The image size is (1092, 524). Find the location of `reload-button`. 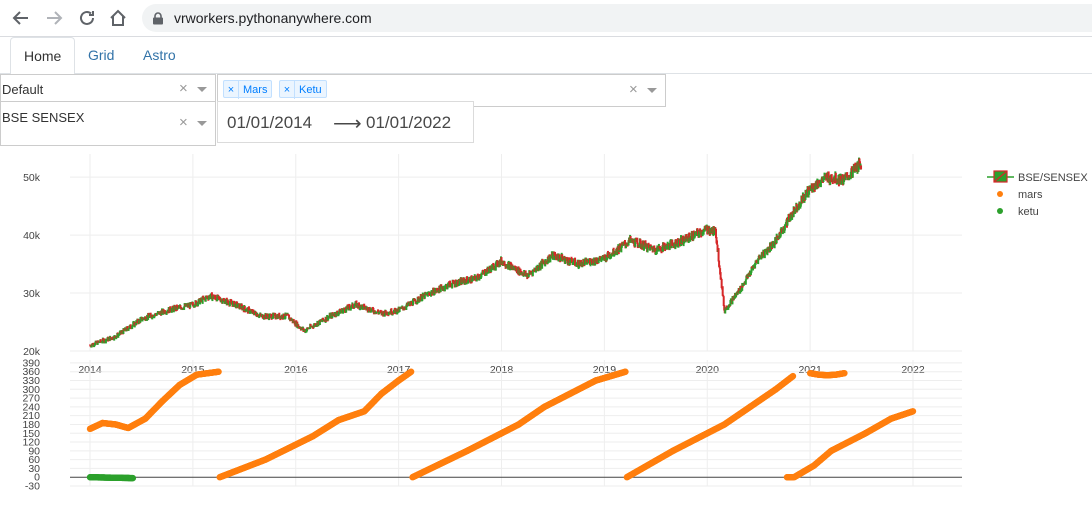

reload-button is located at coordinates (87, 18).